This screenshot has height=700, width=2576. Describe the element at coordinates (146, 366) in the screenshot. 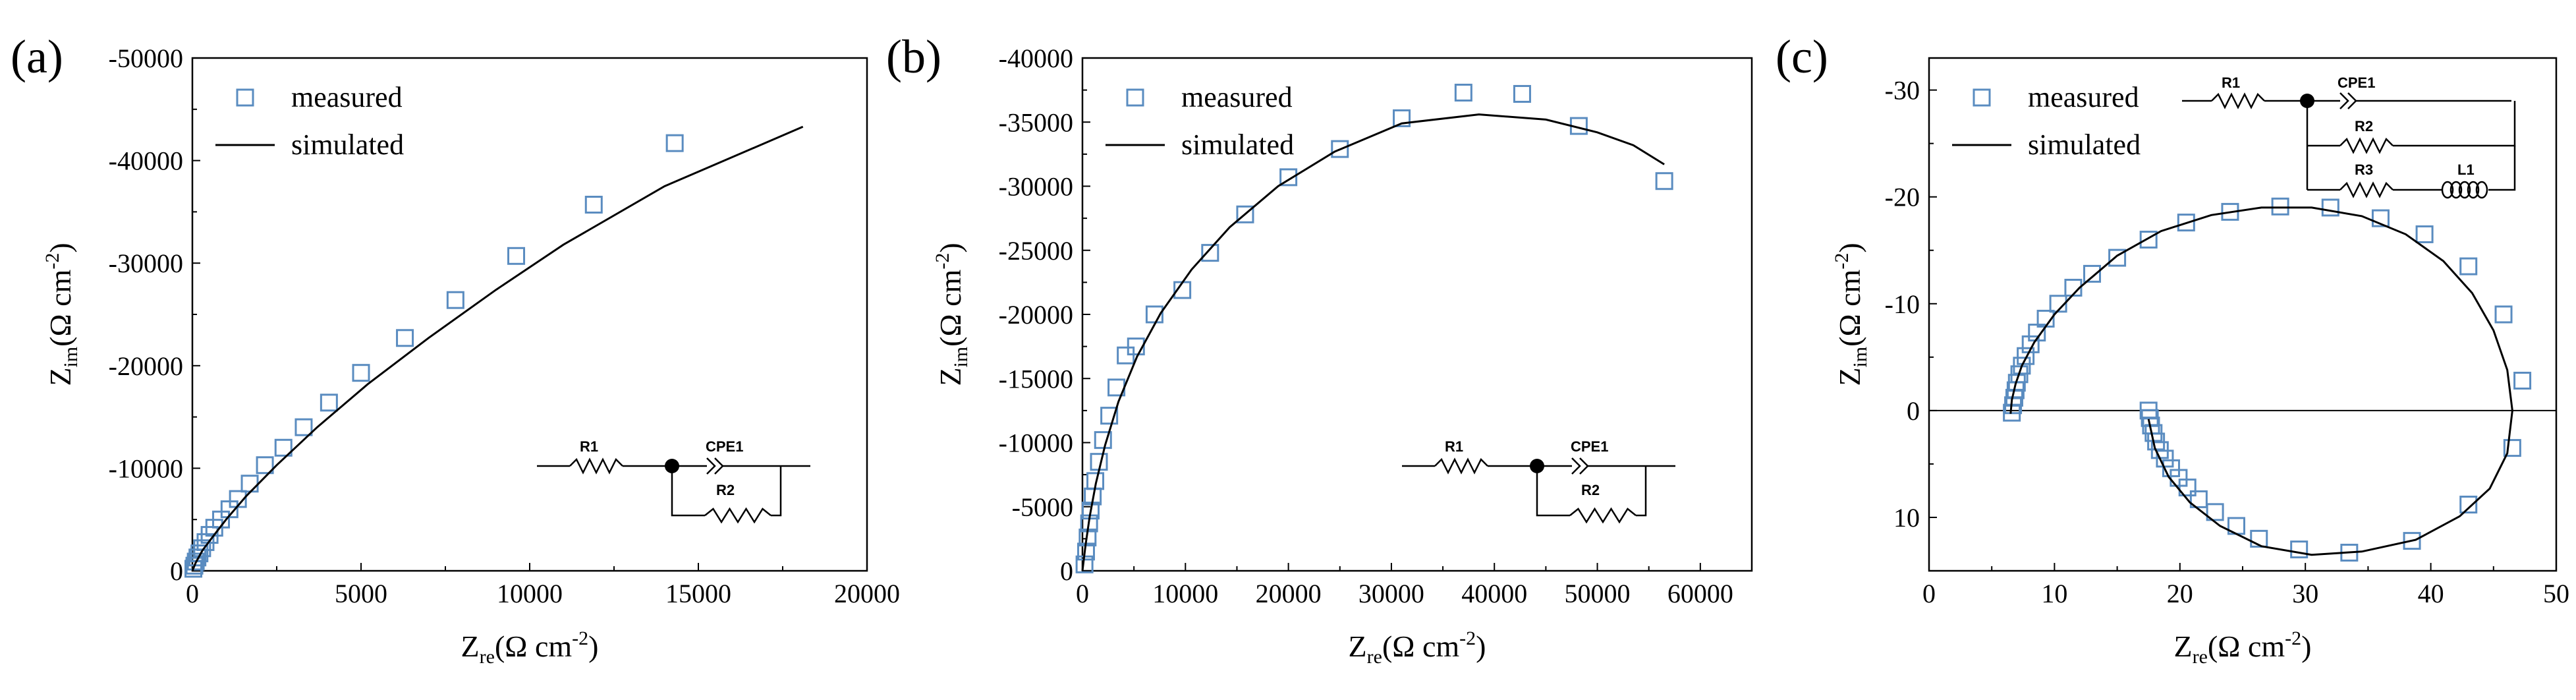

I see `y-tick-label: -20000` at that location.